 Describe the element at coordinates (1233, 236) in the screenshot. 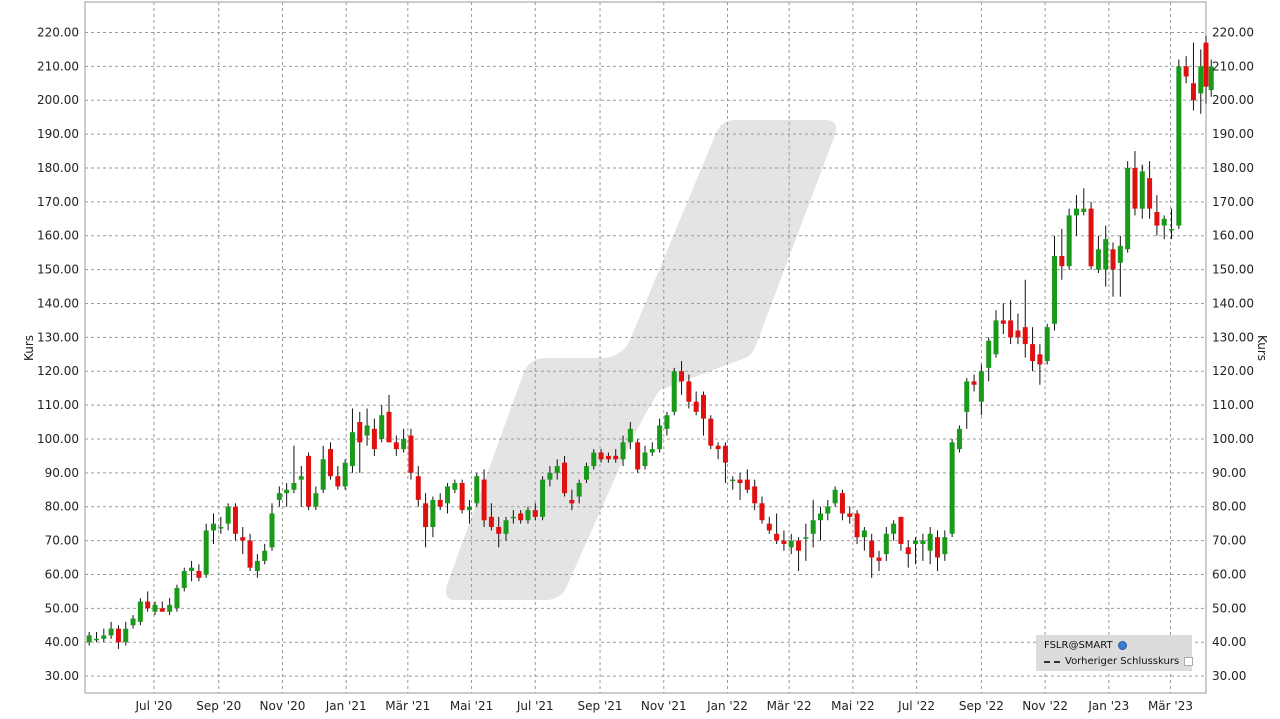

I see `y-tick-label-right: 160.00` at that location.